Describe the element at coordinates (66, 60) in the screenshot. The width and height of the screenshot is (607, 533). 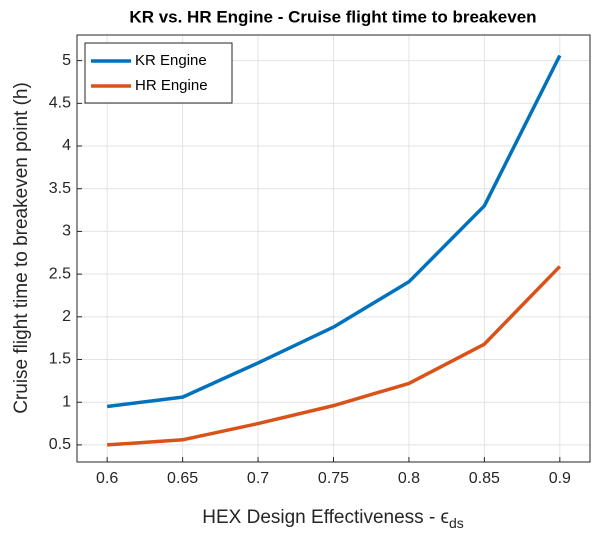
I see `y-tick-label: 5` at that location.